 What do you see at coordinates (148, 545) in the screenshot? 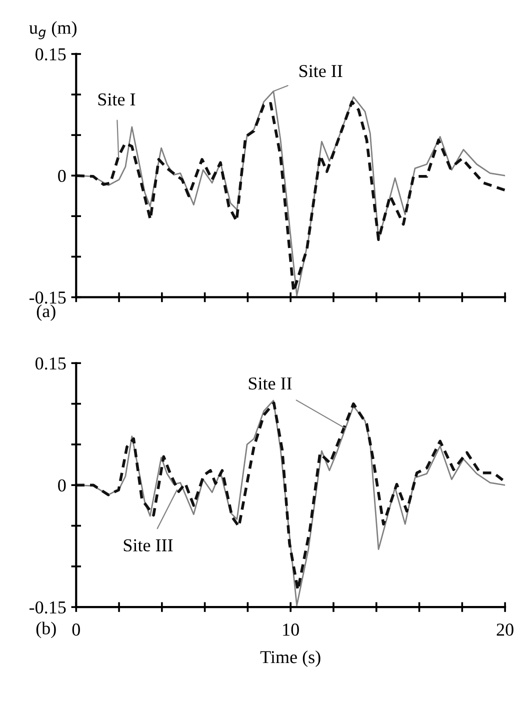
I see `annotation: Site III` at bounding box center [148, 545].